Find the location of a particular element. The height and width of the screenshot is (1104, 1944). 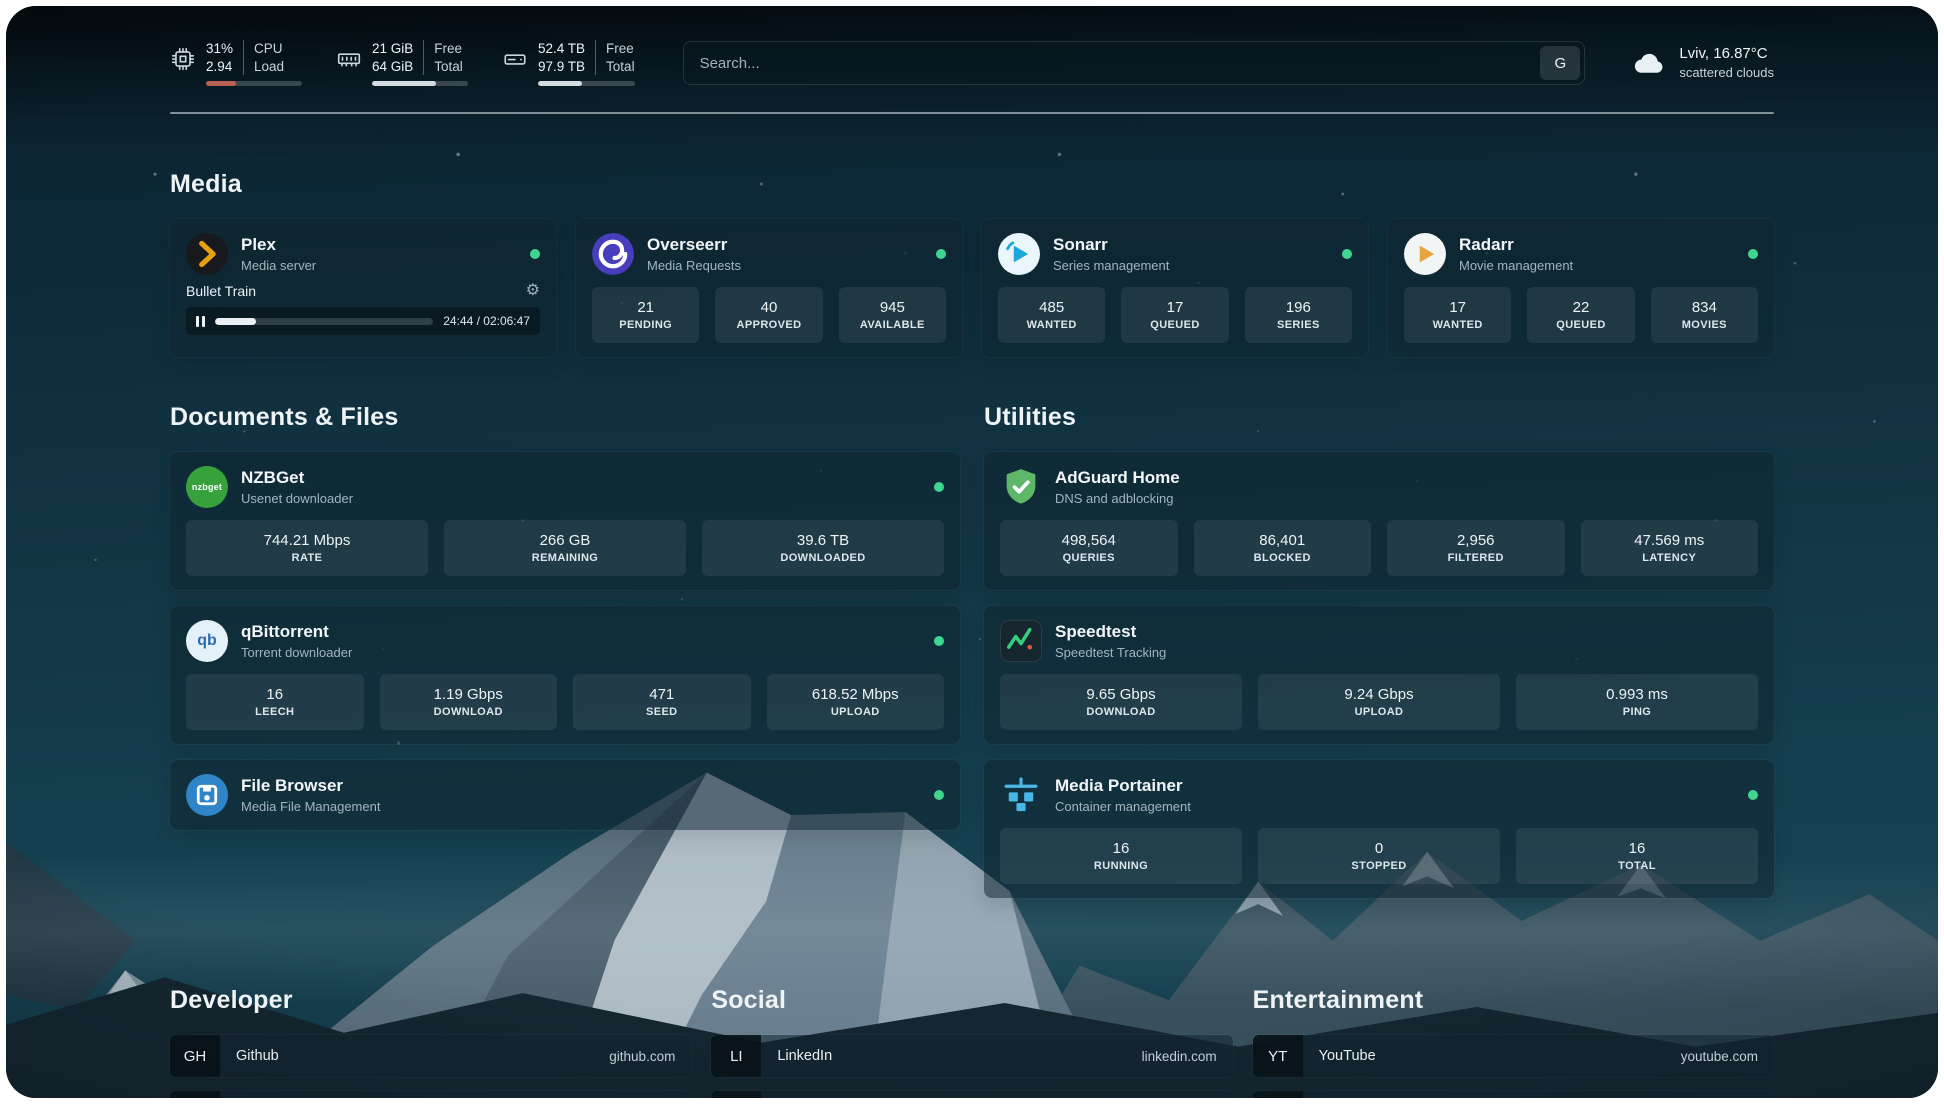

search-provider-button: G is located at coordinates (1560, 63).